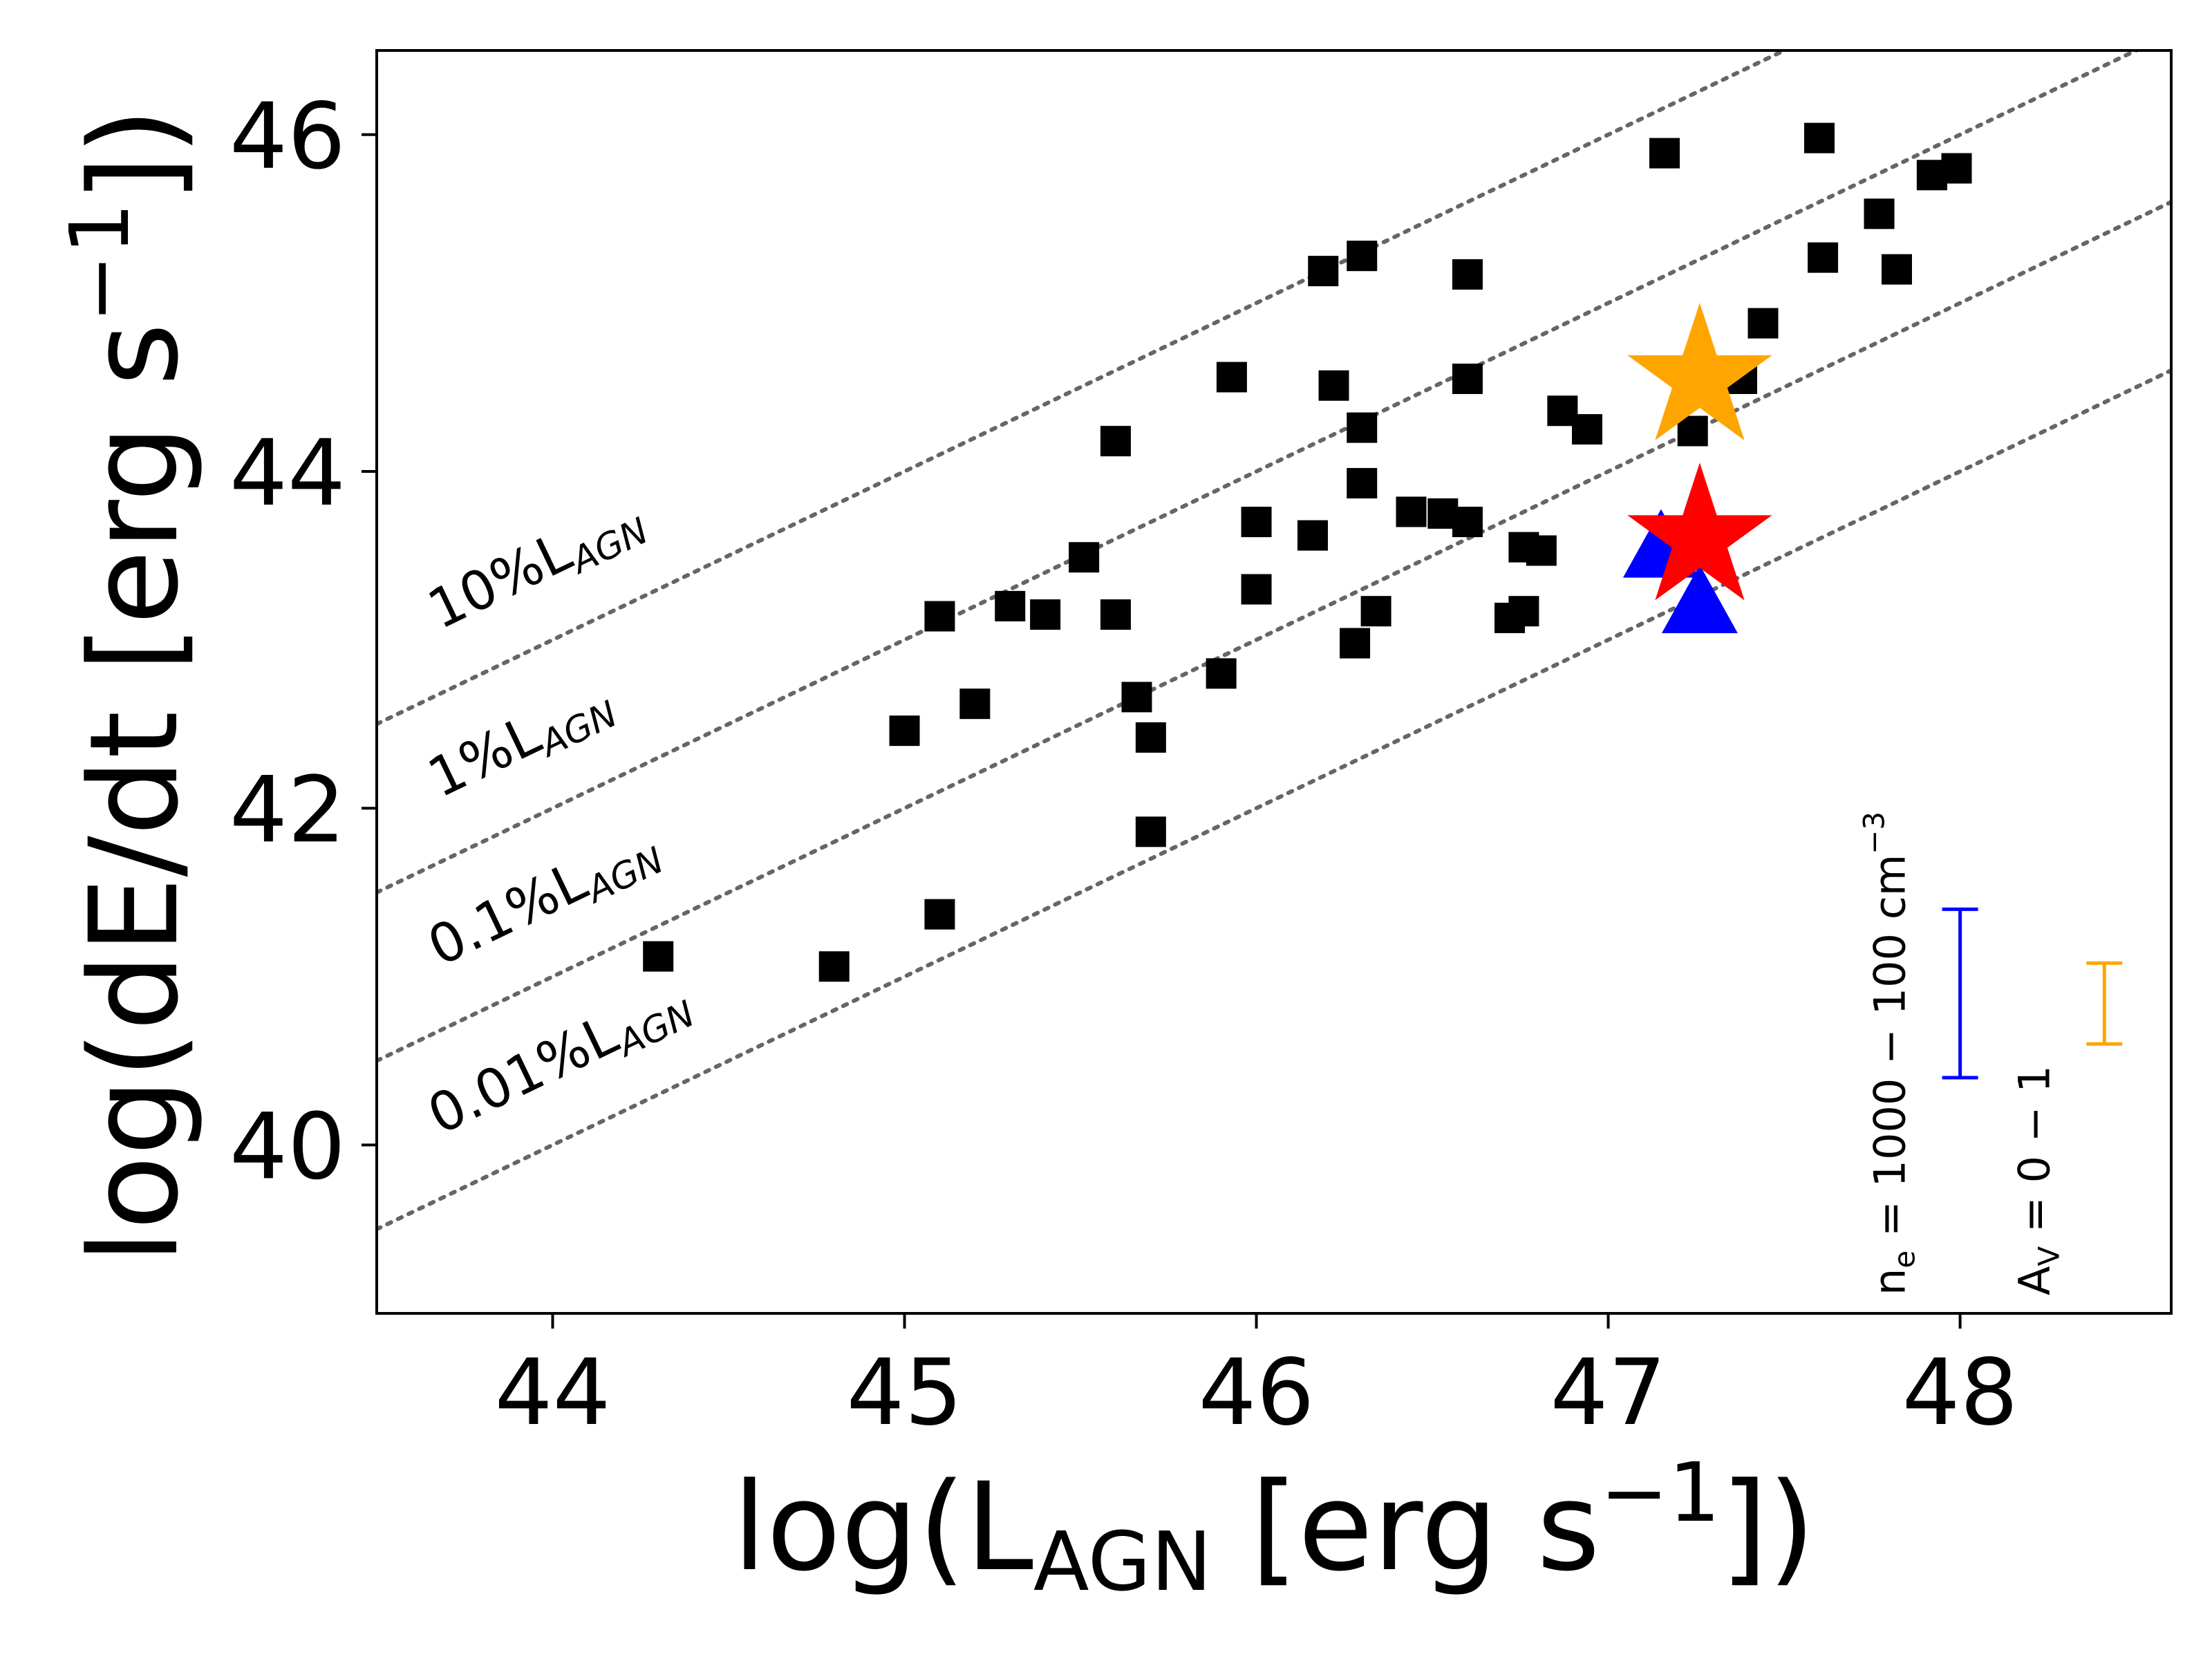 Image resolution: width=2212 pixels, height=1659 pixels. Describe the element at coordinates (560, 1060) in the screenshot. I see `reference-line-label: 0.01%LAGN` at that location.